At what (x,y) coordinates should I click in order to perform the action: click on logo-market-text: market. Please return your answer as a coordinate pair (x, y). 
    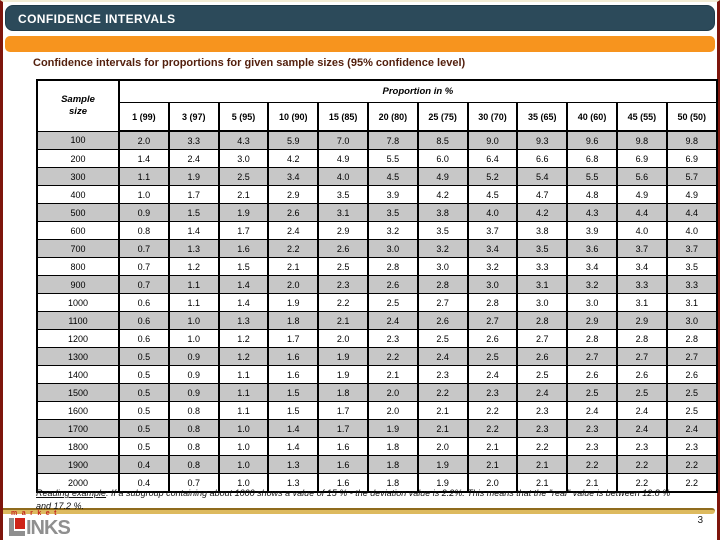
    Looking at the image, I should click on (36, 513).